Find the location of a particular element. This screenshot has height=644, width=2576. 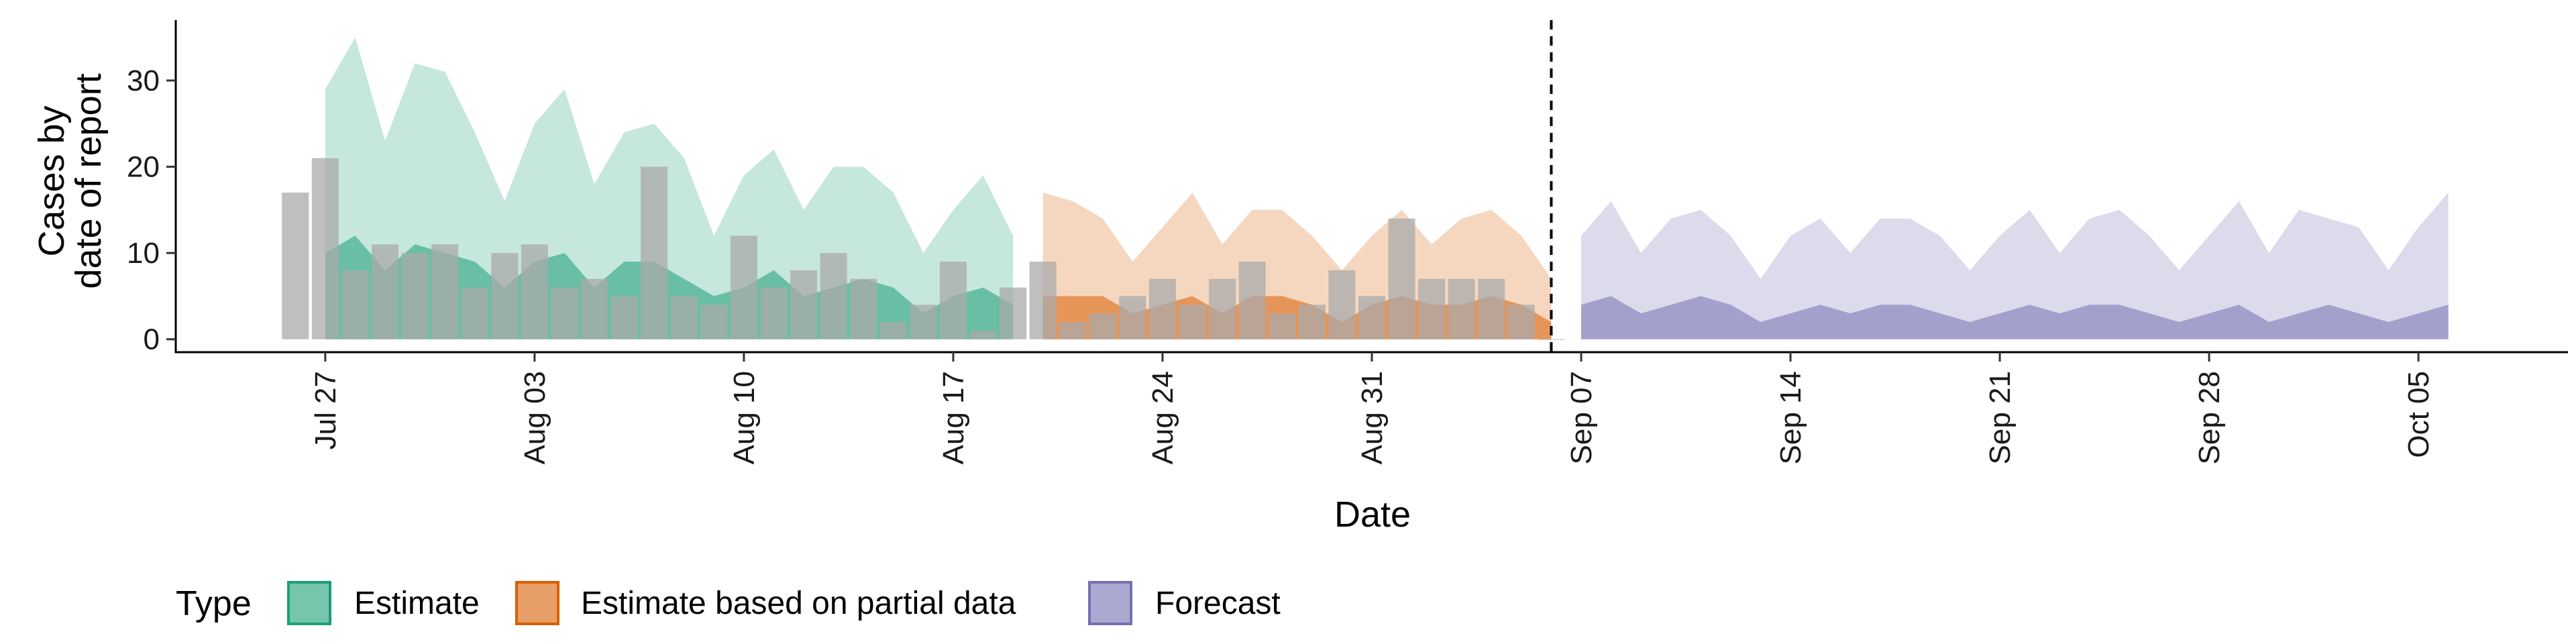

reported-cases-bars is located at coordinates (923, 249).